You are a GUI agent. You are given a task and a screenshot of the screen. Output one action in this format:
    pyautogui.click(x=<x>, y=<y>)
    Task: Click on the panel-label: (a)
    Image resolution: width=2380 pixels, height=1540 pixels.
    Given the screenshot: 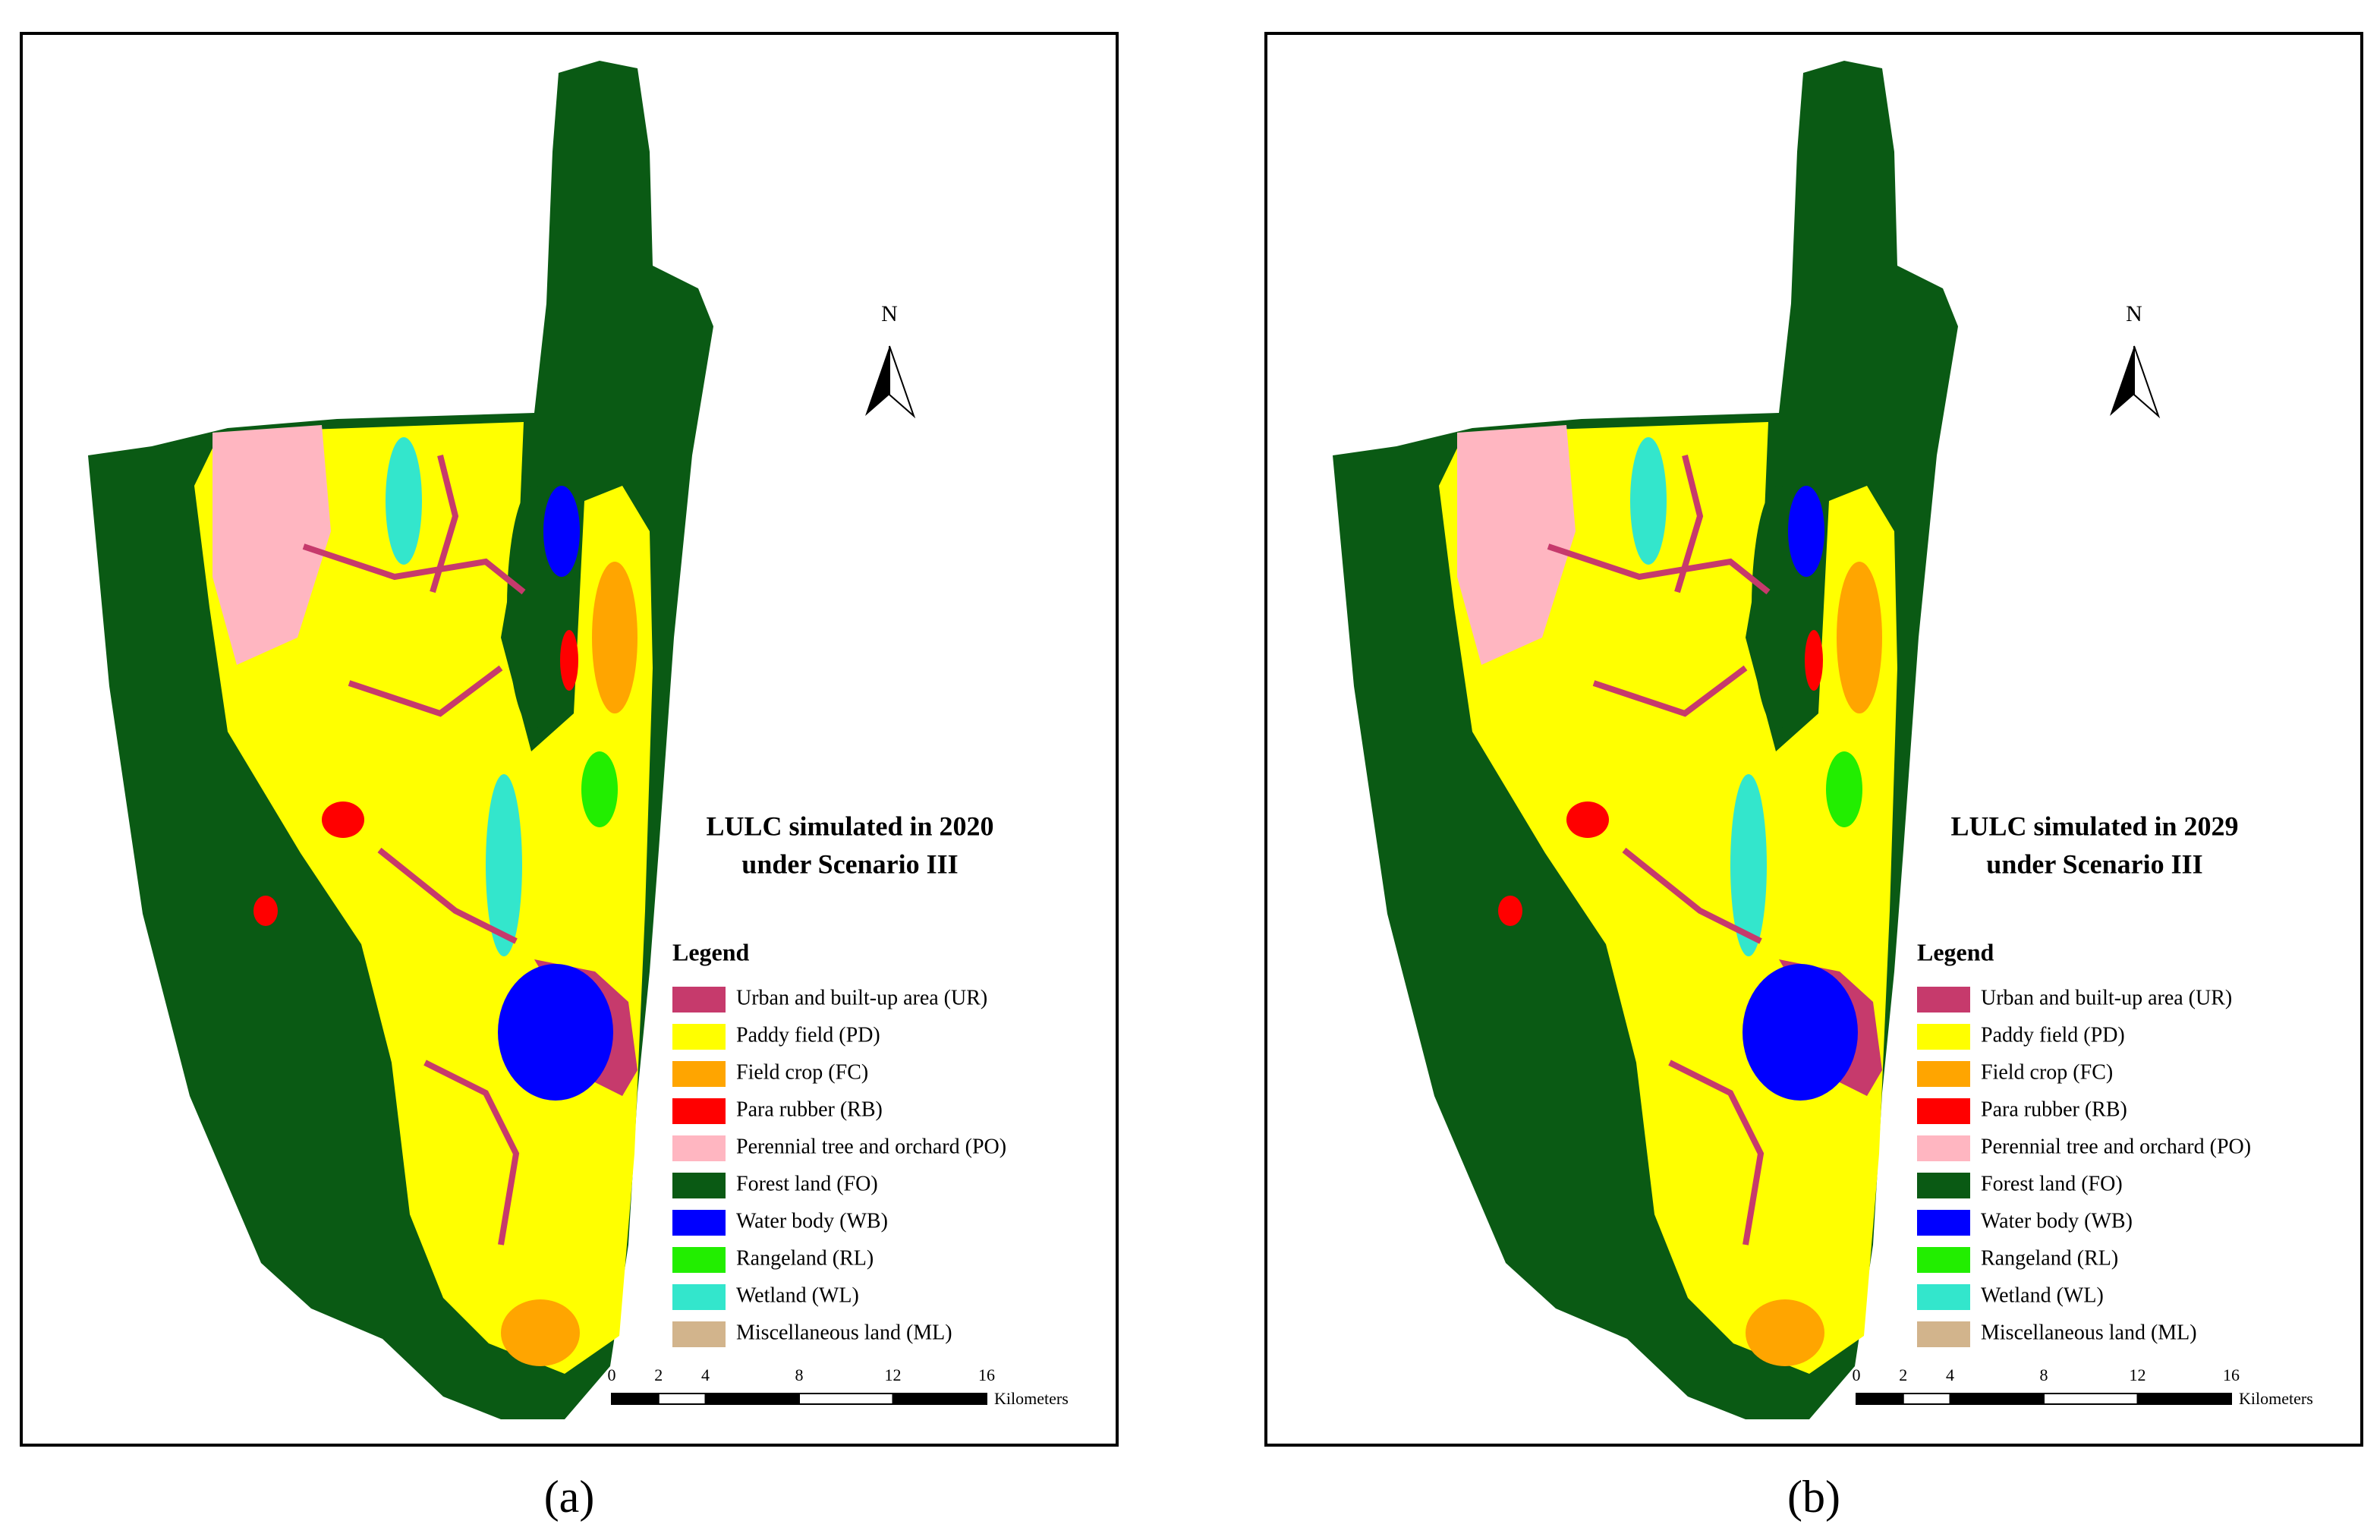 What is the action you would take?
    pyautogui.click(x=569, y=1497)
    